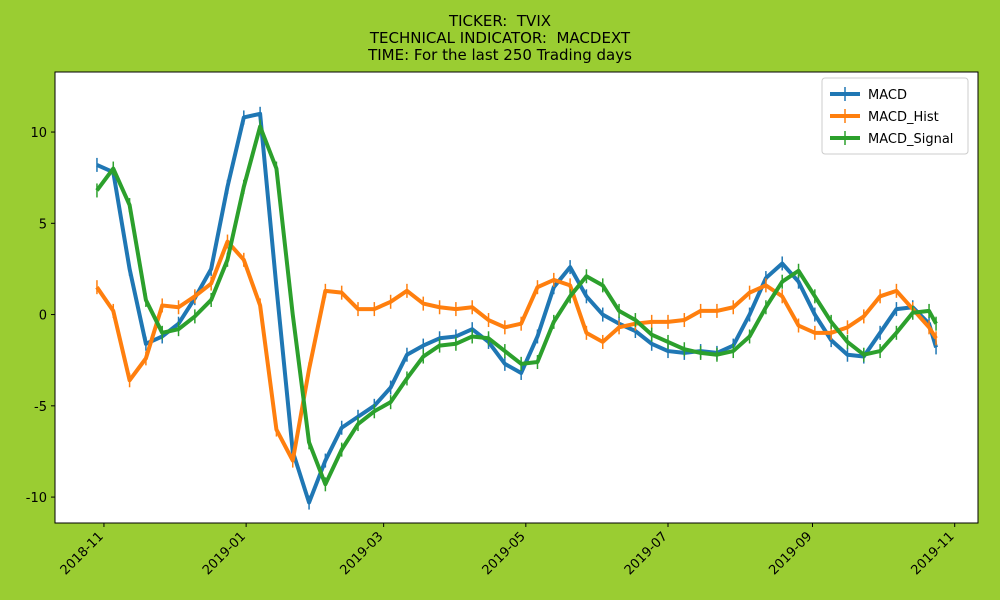  Describe the element at coordinates (43, 224) in the screenshot. I see `y-tick-label: 5` at that location.